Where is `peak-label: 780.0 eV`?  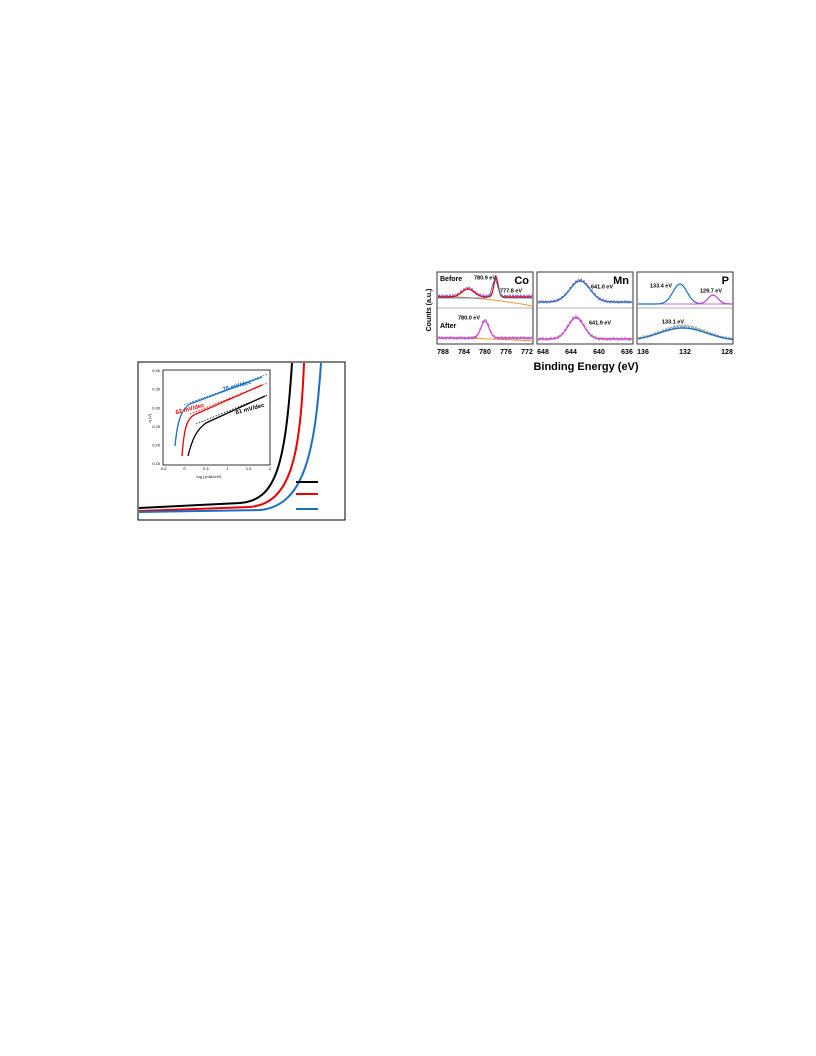
peak-label: 780.0 eV is located at coordinates (469, 318).